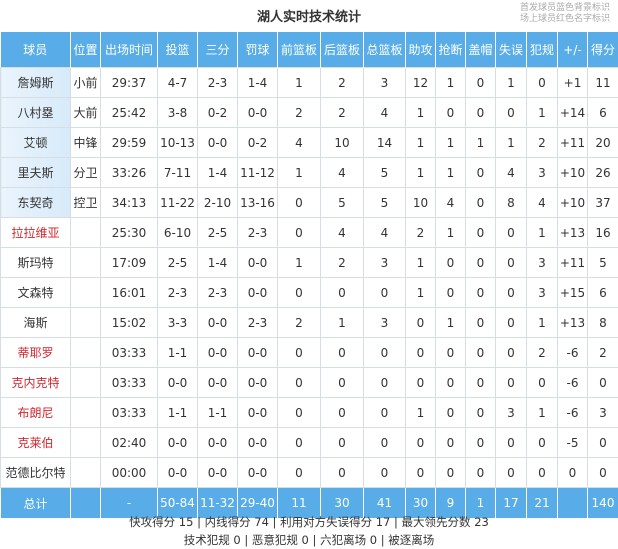  I want to click on column-header: 总篮板, so click(384, 50).